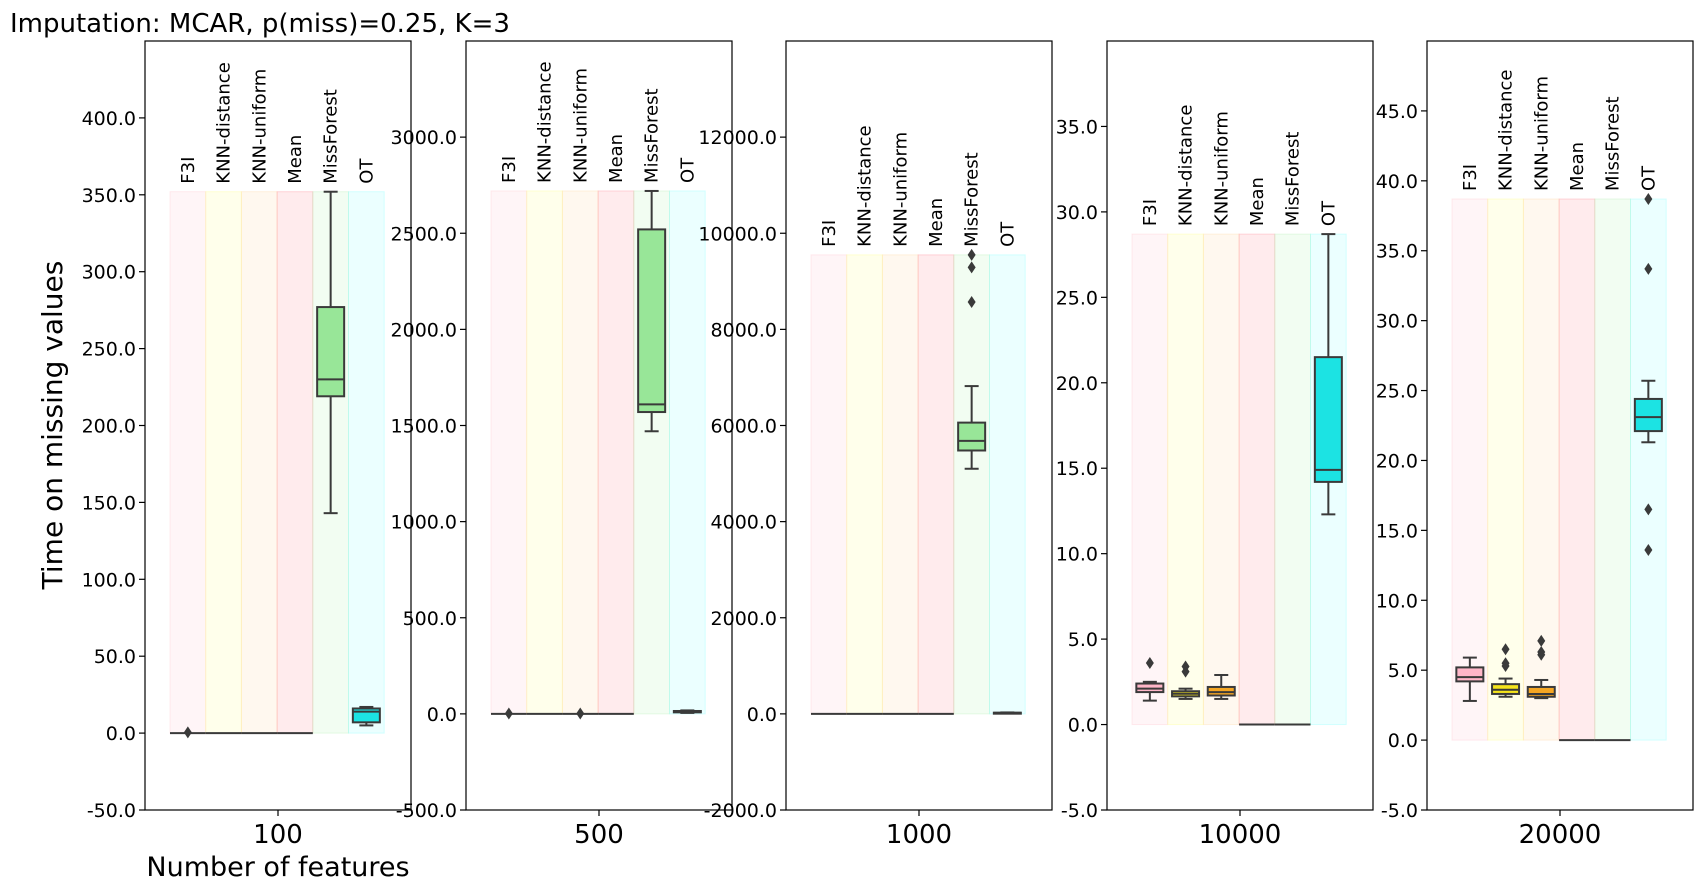 This screenshot has width=1703, height=891. What do you see at coordinates (737, 234) in the screenshot?
I see `y-tick-label: 10000.0` at bounding box center [737, 234].